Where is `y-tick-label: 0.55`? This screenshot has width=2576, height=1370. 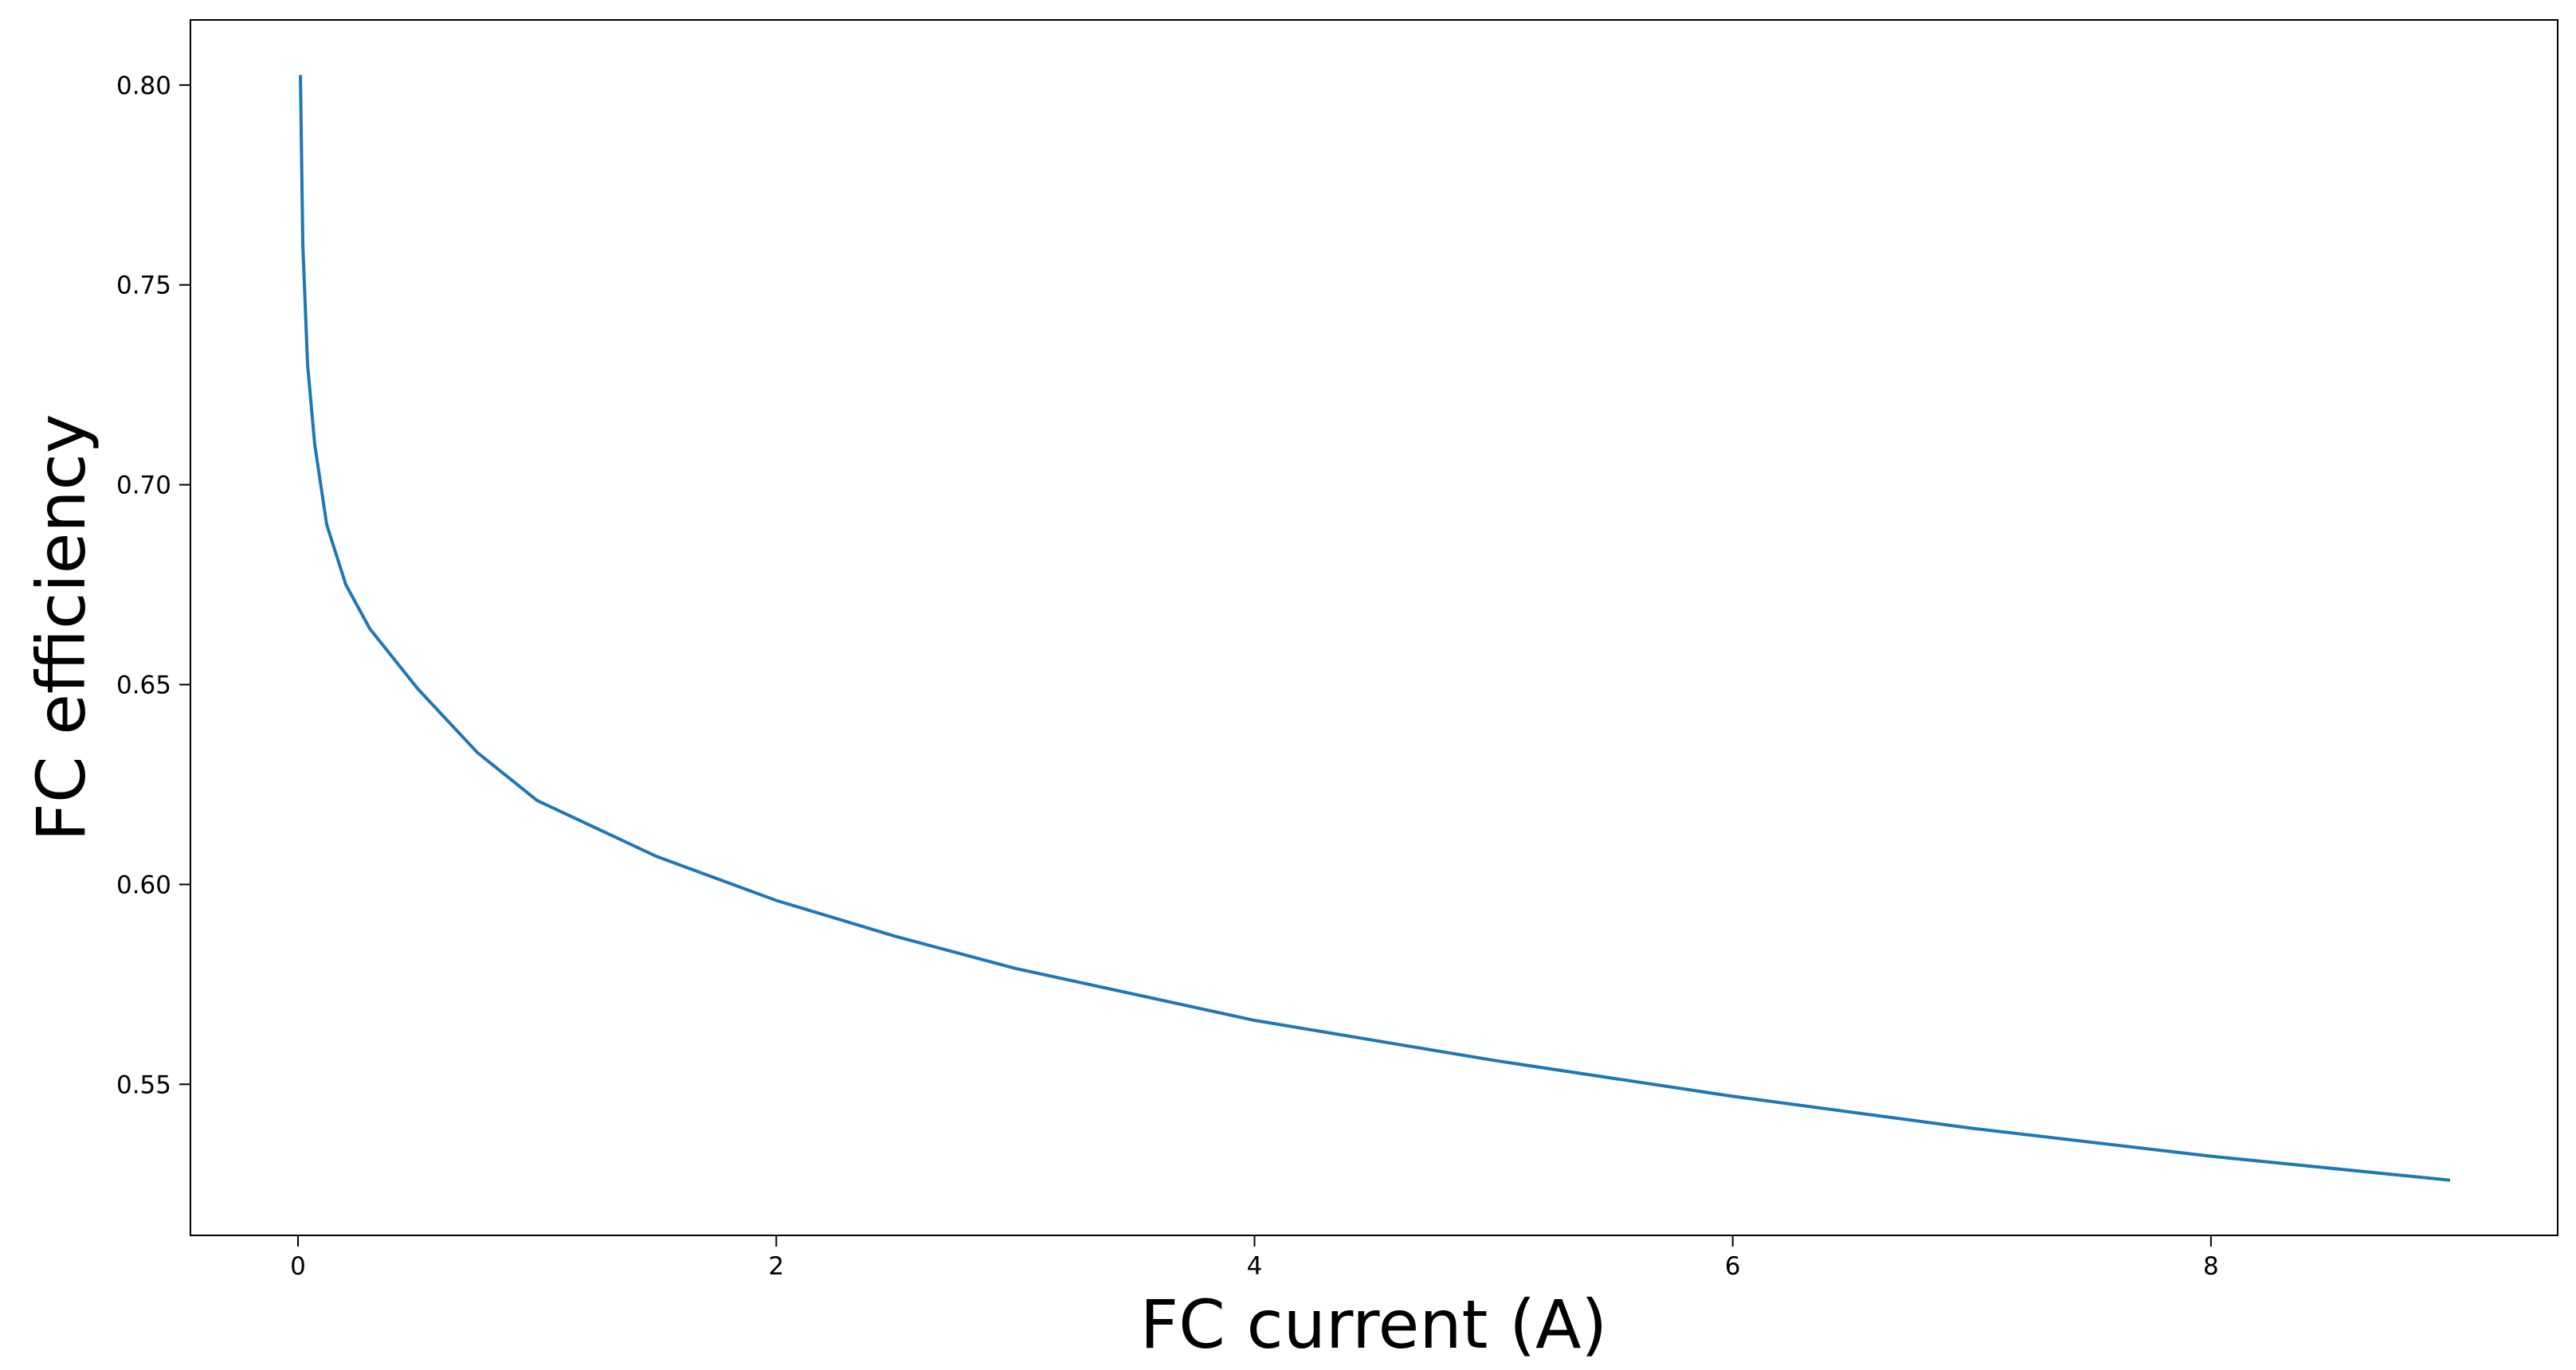
y-tick-label: 0.55 is located at coordinates (143, 1085).